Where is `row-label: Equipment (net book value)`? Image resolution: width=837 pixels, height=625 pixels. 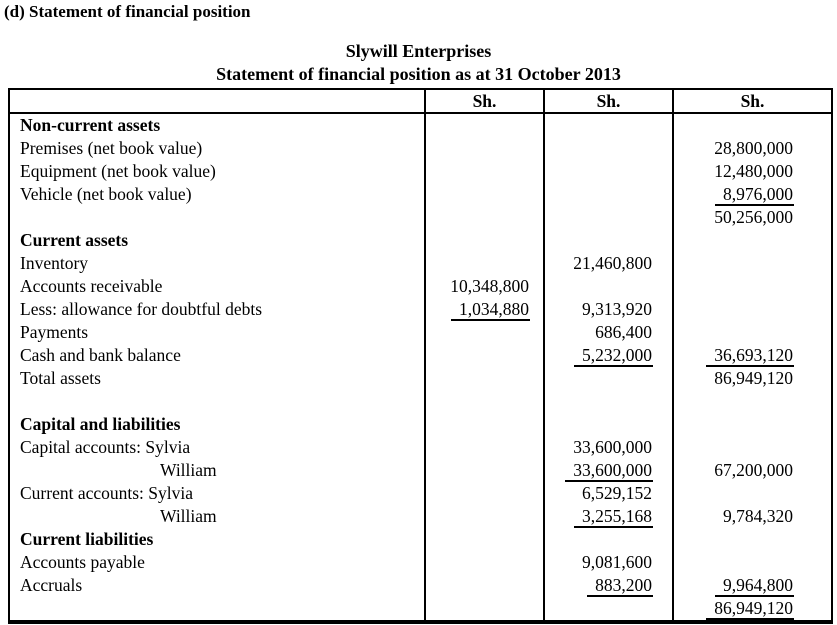 row-label: Equipment (net book value) is located at coordinates (118, 171).